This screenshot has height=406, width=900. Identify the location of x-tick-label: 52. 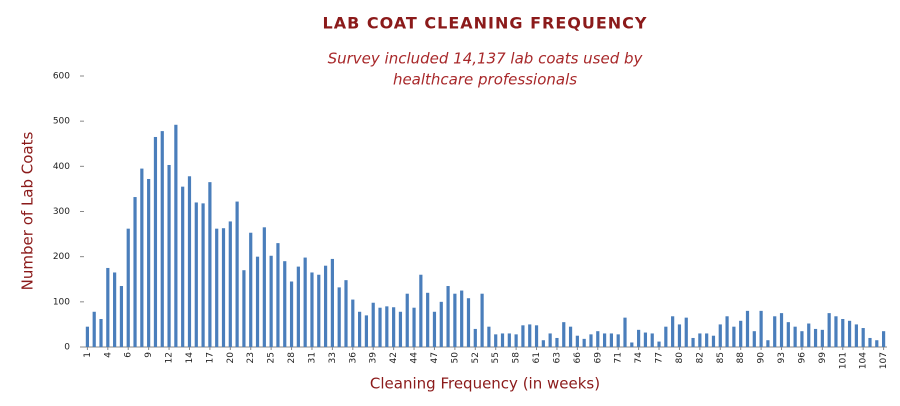
(476, 357).